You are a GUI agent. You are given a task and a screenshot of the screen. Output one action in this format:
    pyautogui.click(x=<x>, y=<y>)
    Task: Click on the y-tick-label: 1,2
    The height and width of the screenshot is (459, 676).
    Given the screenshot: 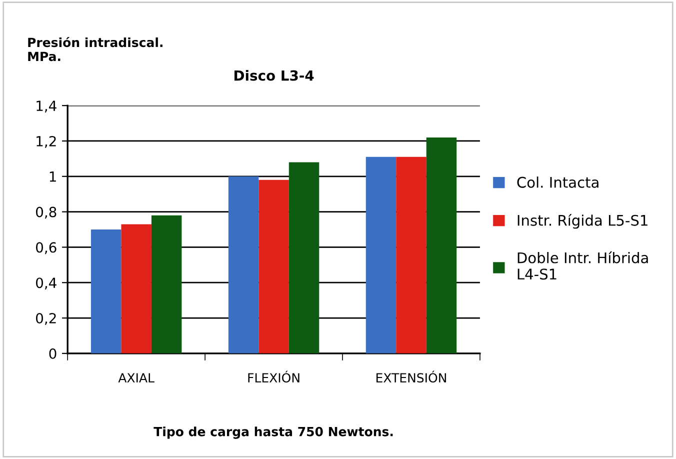 What is the action you would take?
    pyautogui.click(x=46, y=142)
    